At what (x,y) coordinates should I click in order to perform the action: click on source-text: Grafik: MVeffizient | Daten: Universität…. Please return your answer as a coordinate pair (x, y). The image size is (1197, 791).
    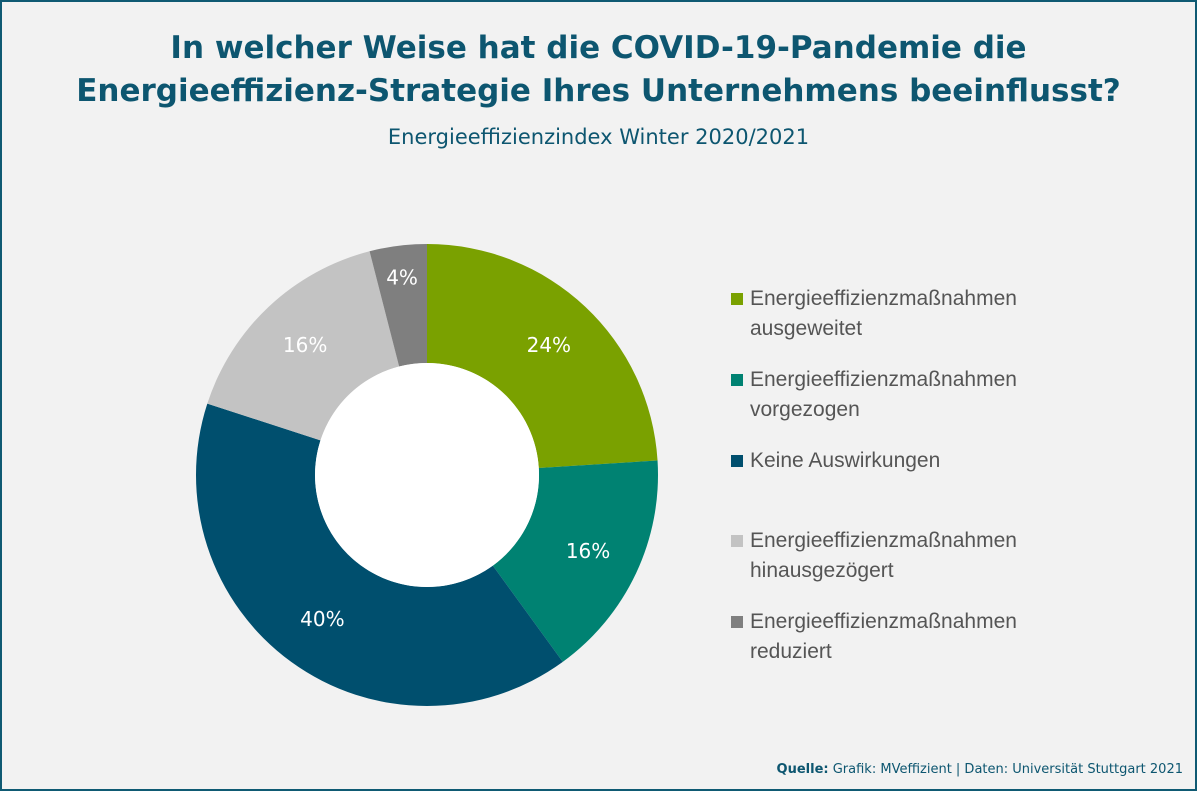
    Looking at the image, I should click on (1007, 769).